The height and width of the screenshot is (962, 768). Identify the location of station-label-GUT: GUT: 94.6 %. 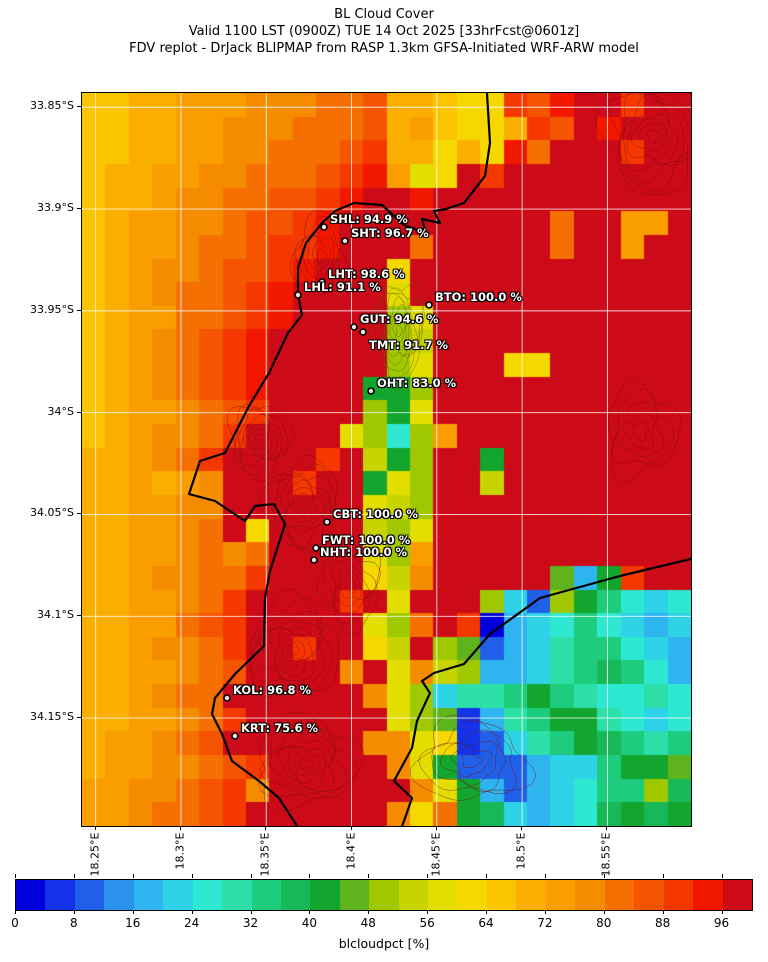
(399, 319).